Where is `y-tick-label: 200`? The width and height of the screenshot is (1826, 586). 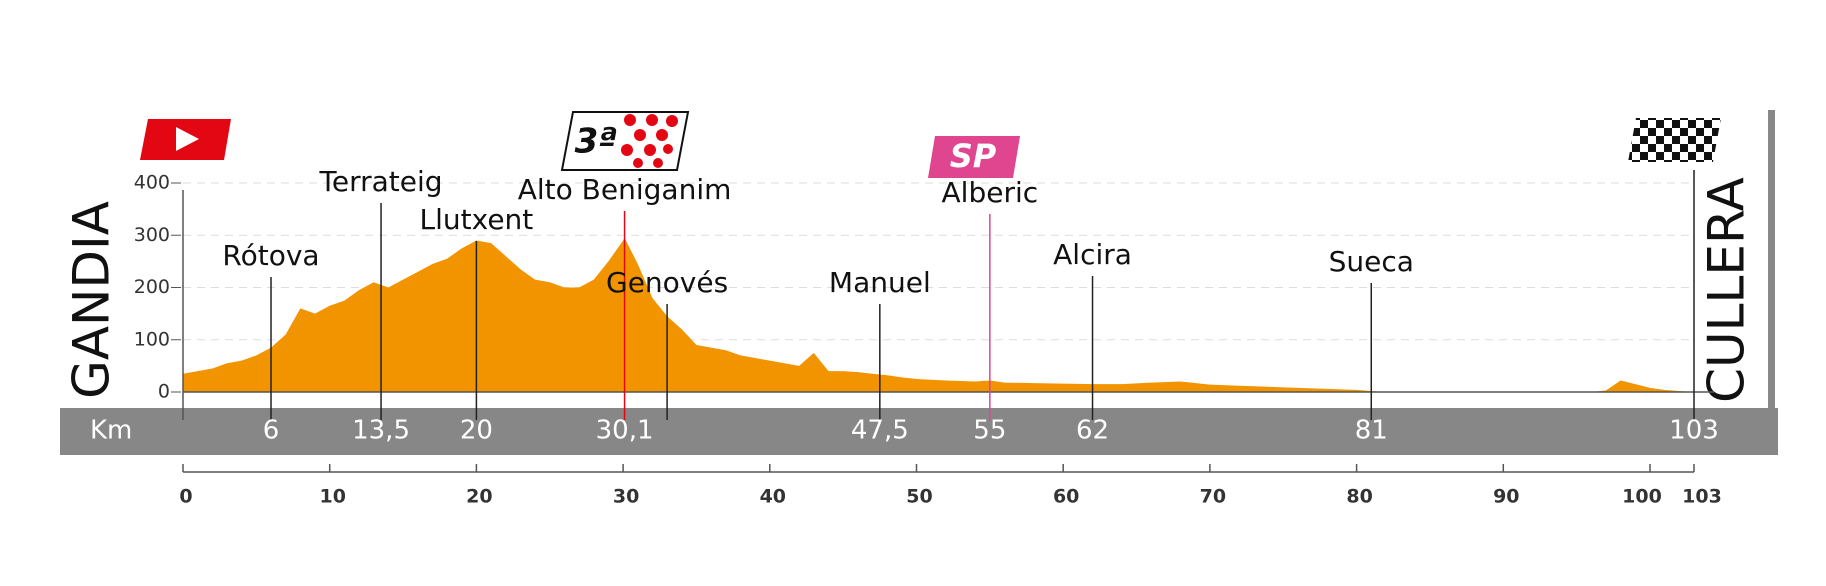
y-tick-label: 200 is located at coordinates (152, 287).